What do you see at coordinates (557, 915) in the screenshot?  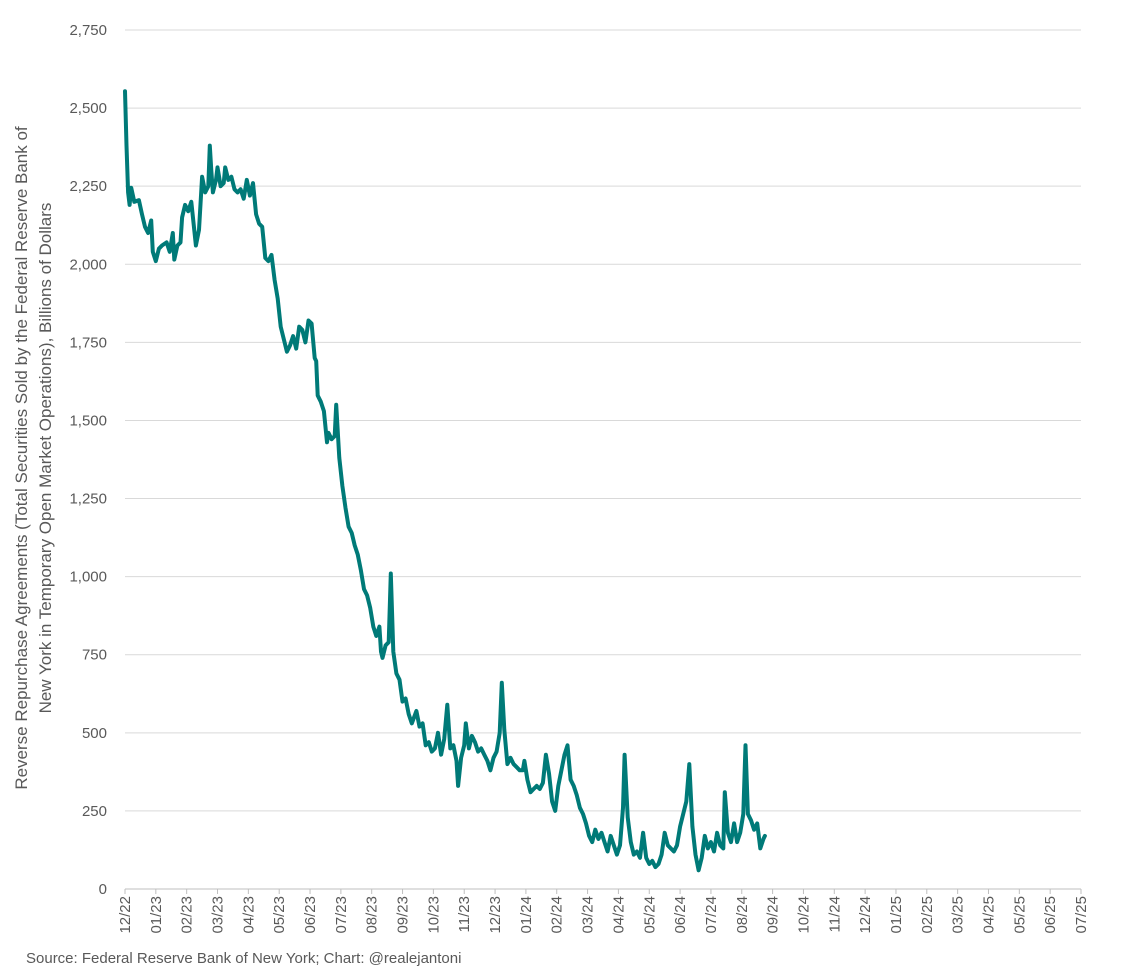 I see `x-tick-label: 02/24` at bounding box center [557, 915].